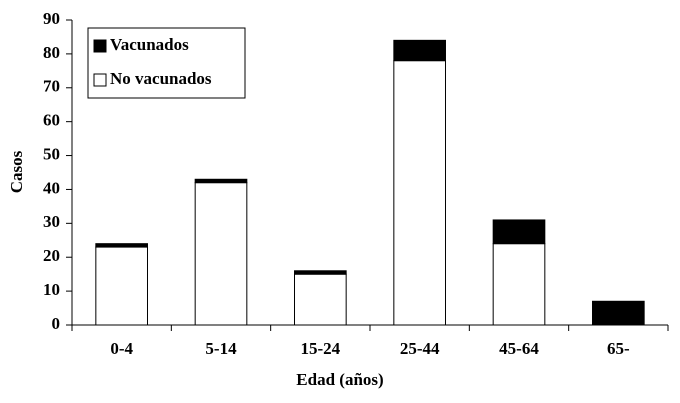 Image resolution: width=680 pixels, height=403 pixels. What do you see at coordinates (519, 348) in the screenshot?
I see `x-tick-label: 45-64` at bounding box center [519, 348].